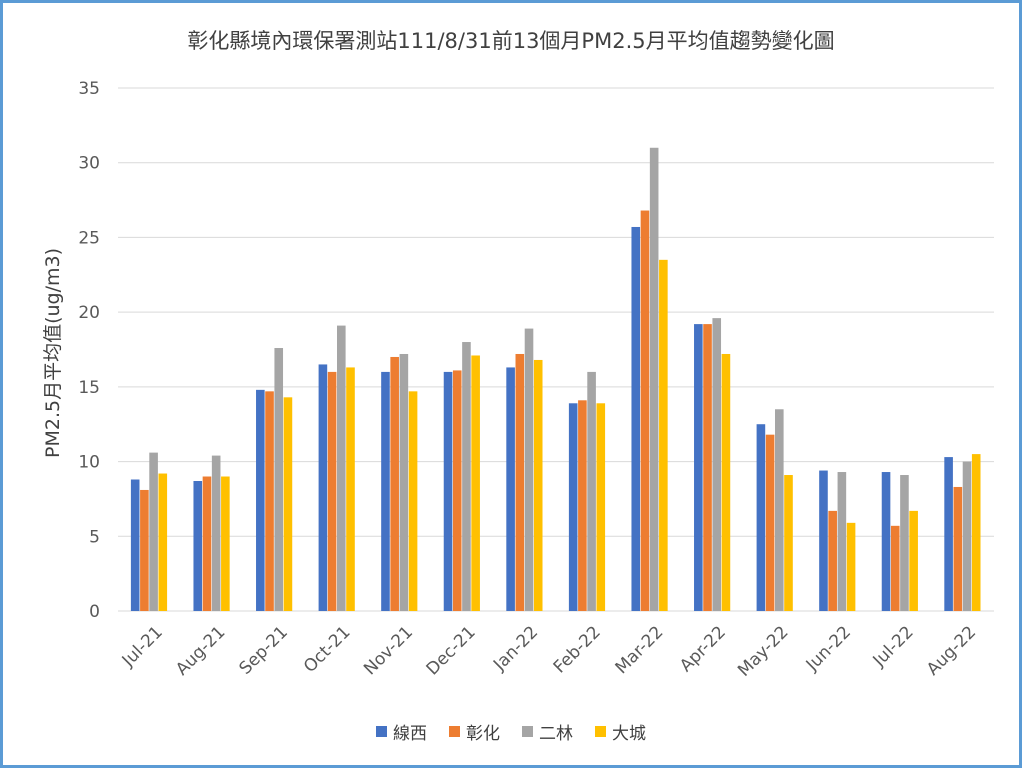 The height and width of the screenshot is (768, 1022). Describe the element at coordinates (904, 543) in the screenshot. I see `bar-Jul-22-二林` at that location.